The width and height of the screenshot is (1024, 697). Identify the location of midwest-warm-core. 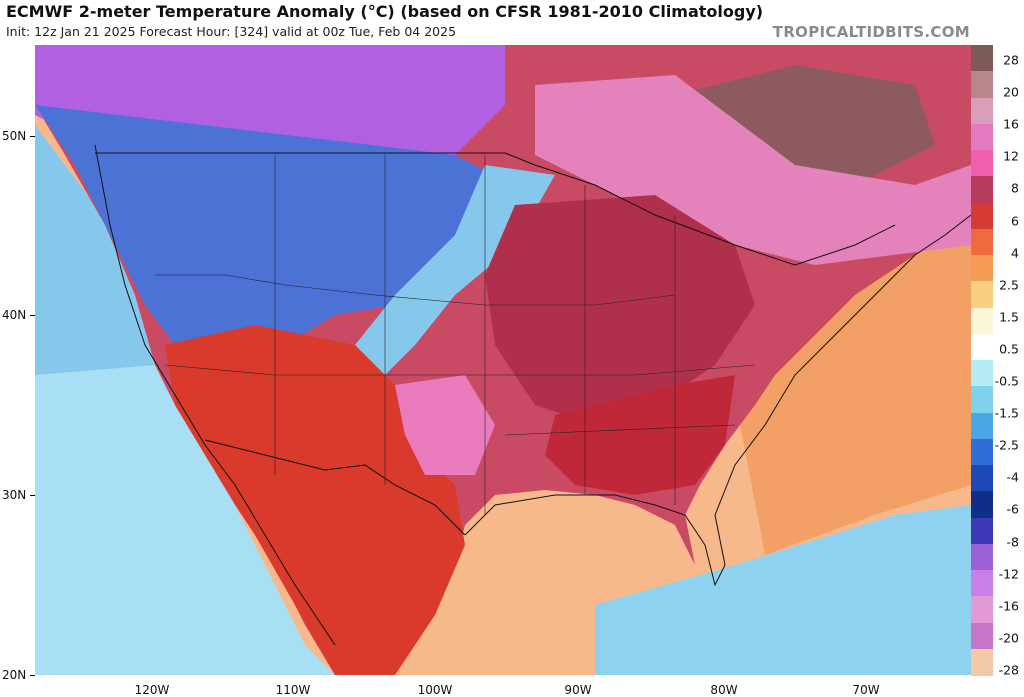
(620, 310).